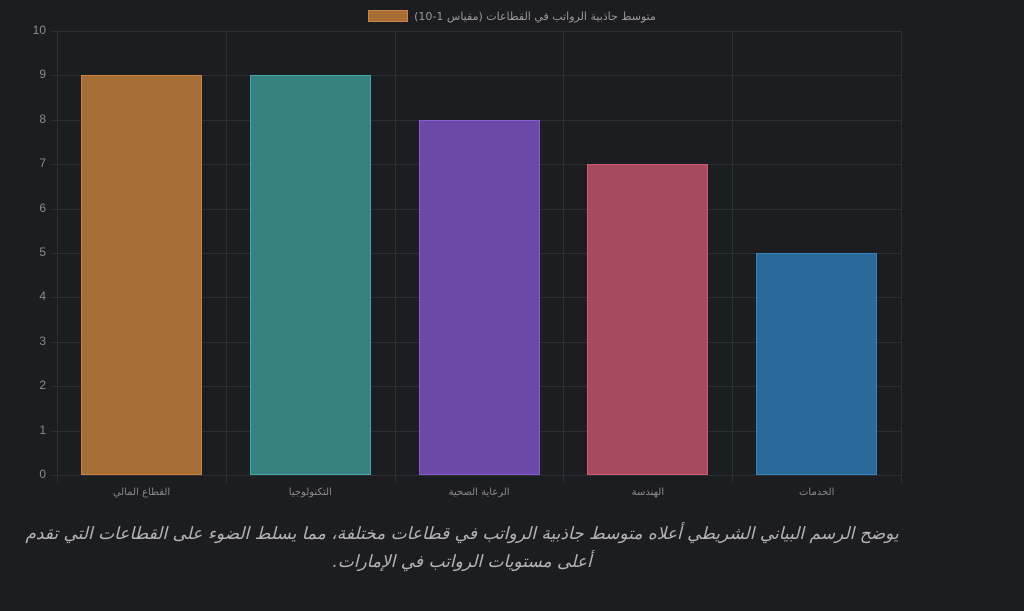 This screenshot has height=611, width=1024. What do you see at coordinates (42, 118) in the screenshot?
I see `y-tick-label: 8` at bounding box center [42, 118].